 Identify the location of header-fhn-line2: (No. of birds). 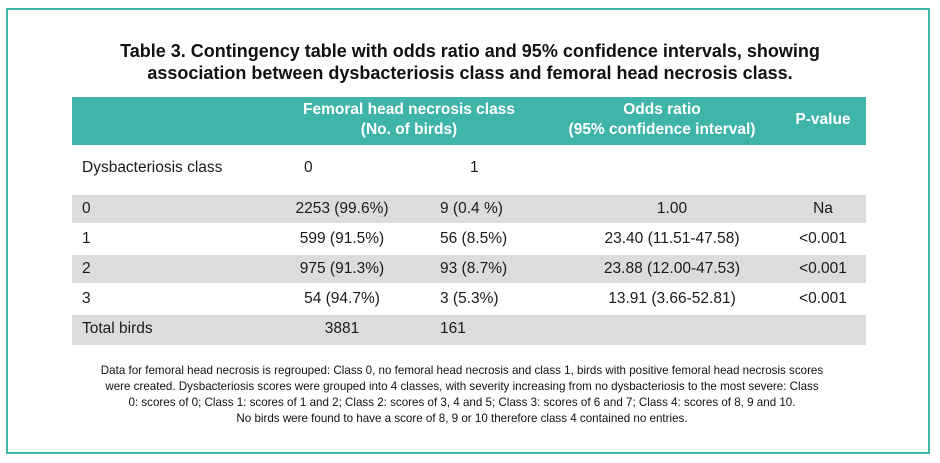
(409, 129).